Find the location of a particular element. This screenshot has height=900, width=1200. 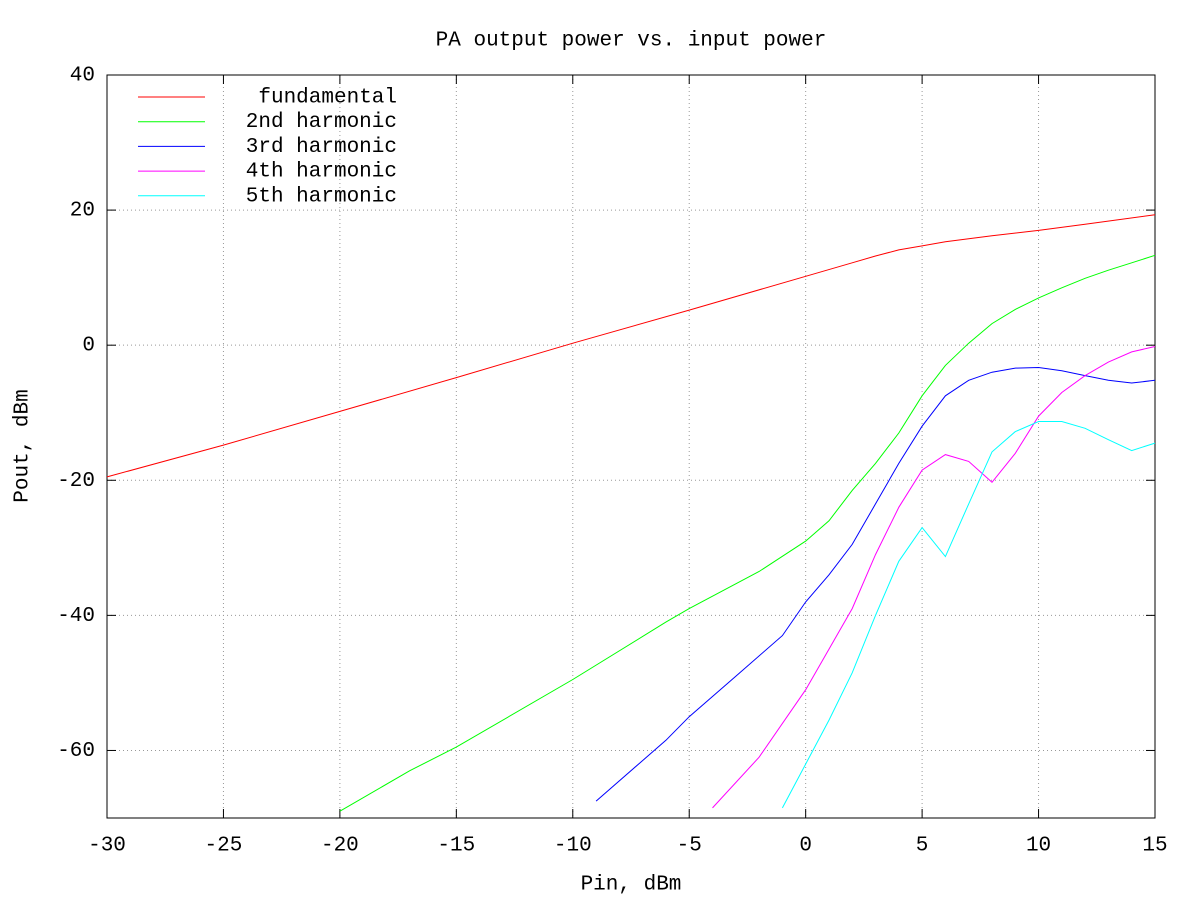

x-tick-label: 0 is located at coordinates (805, 846).